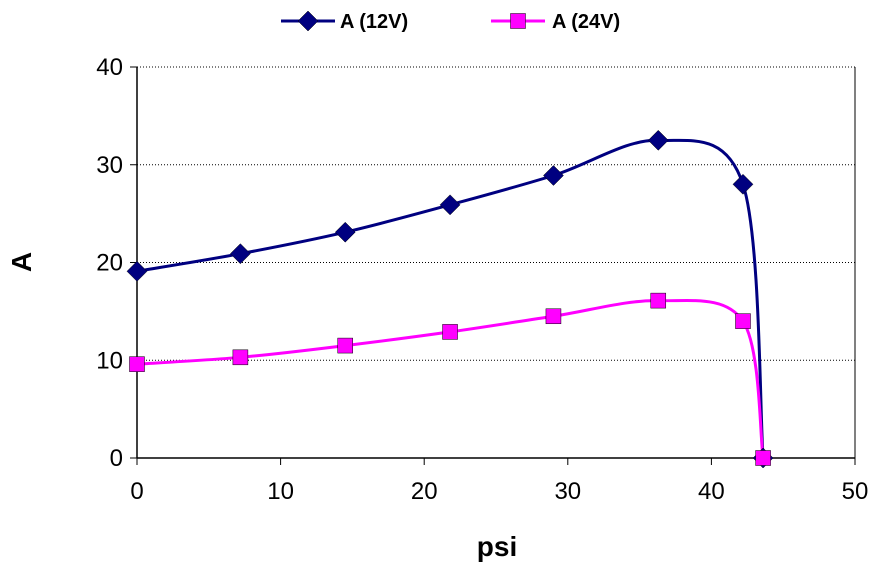 This screenshot has width=878, height=565. I want to click on y-tick-labels: 0 10 20 30 40, so click(109, 263).